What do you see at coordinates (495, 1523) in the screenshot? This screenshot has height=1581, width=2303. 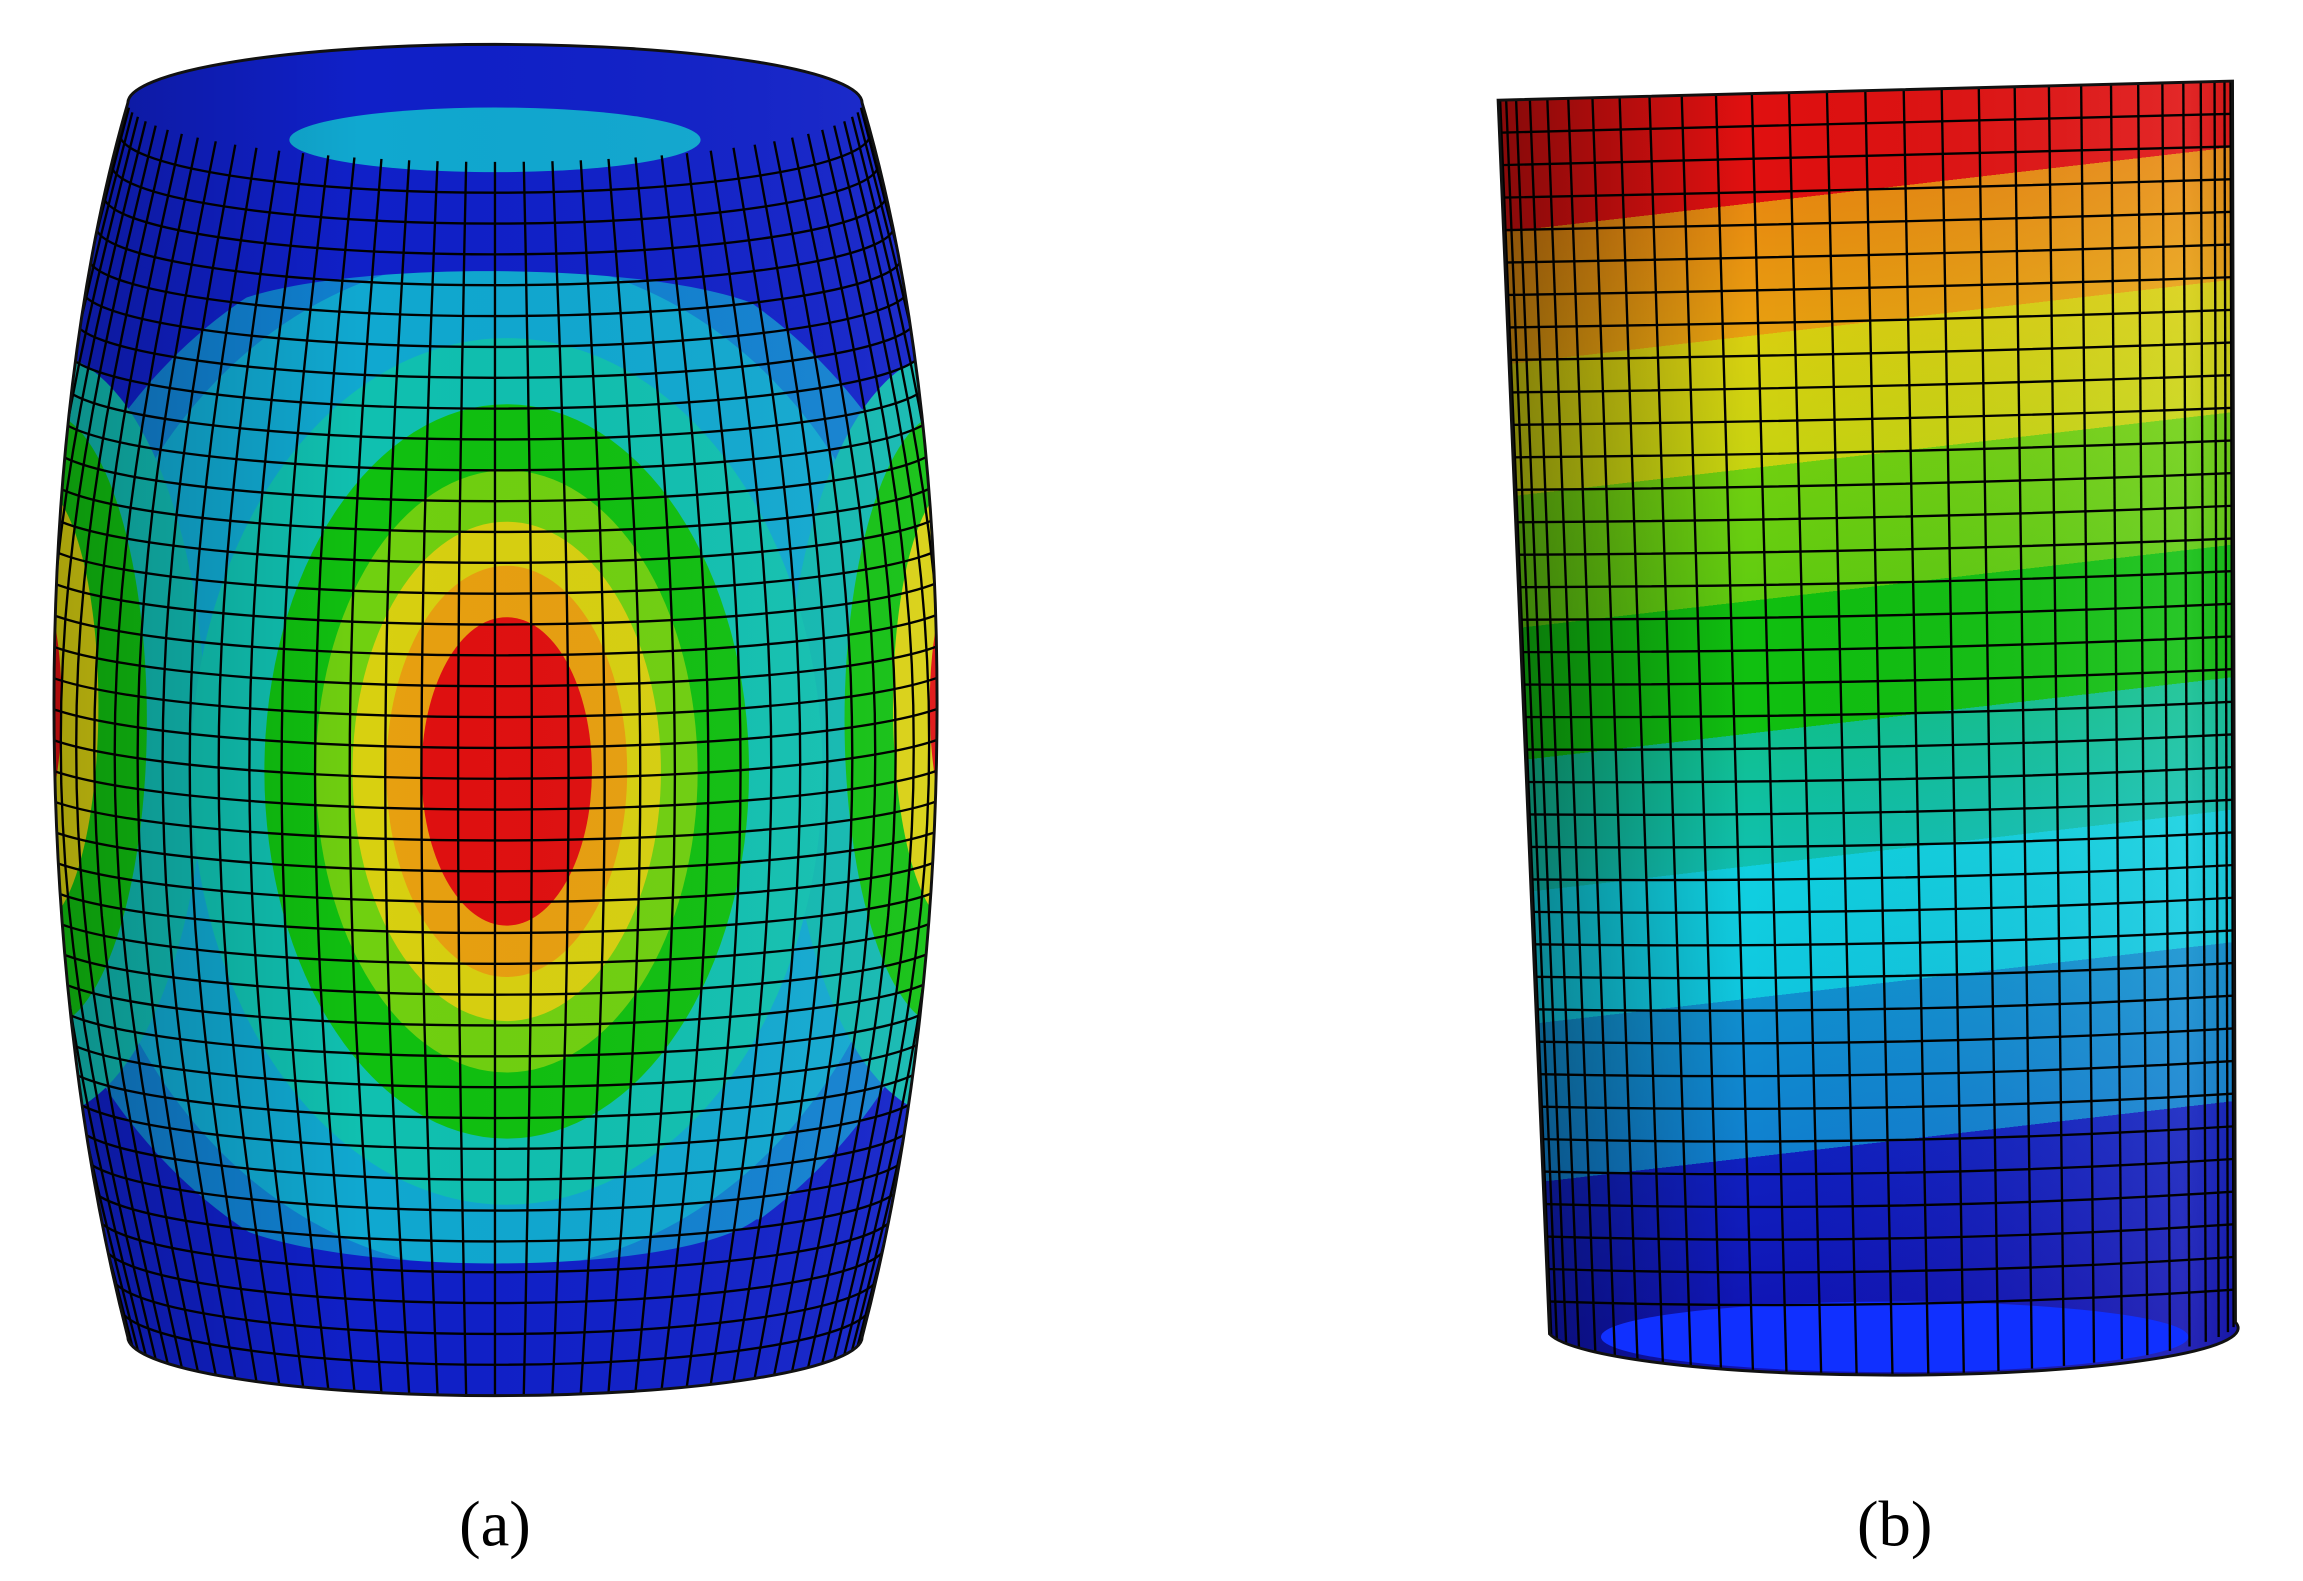 I see `panel-label: (a)` at bounding box center [495, 1523].